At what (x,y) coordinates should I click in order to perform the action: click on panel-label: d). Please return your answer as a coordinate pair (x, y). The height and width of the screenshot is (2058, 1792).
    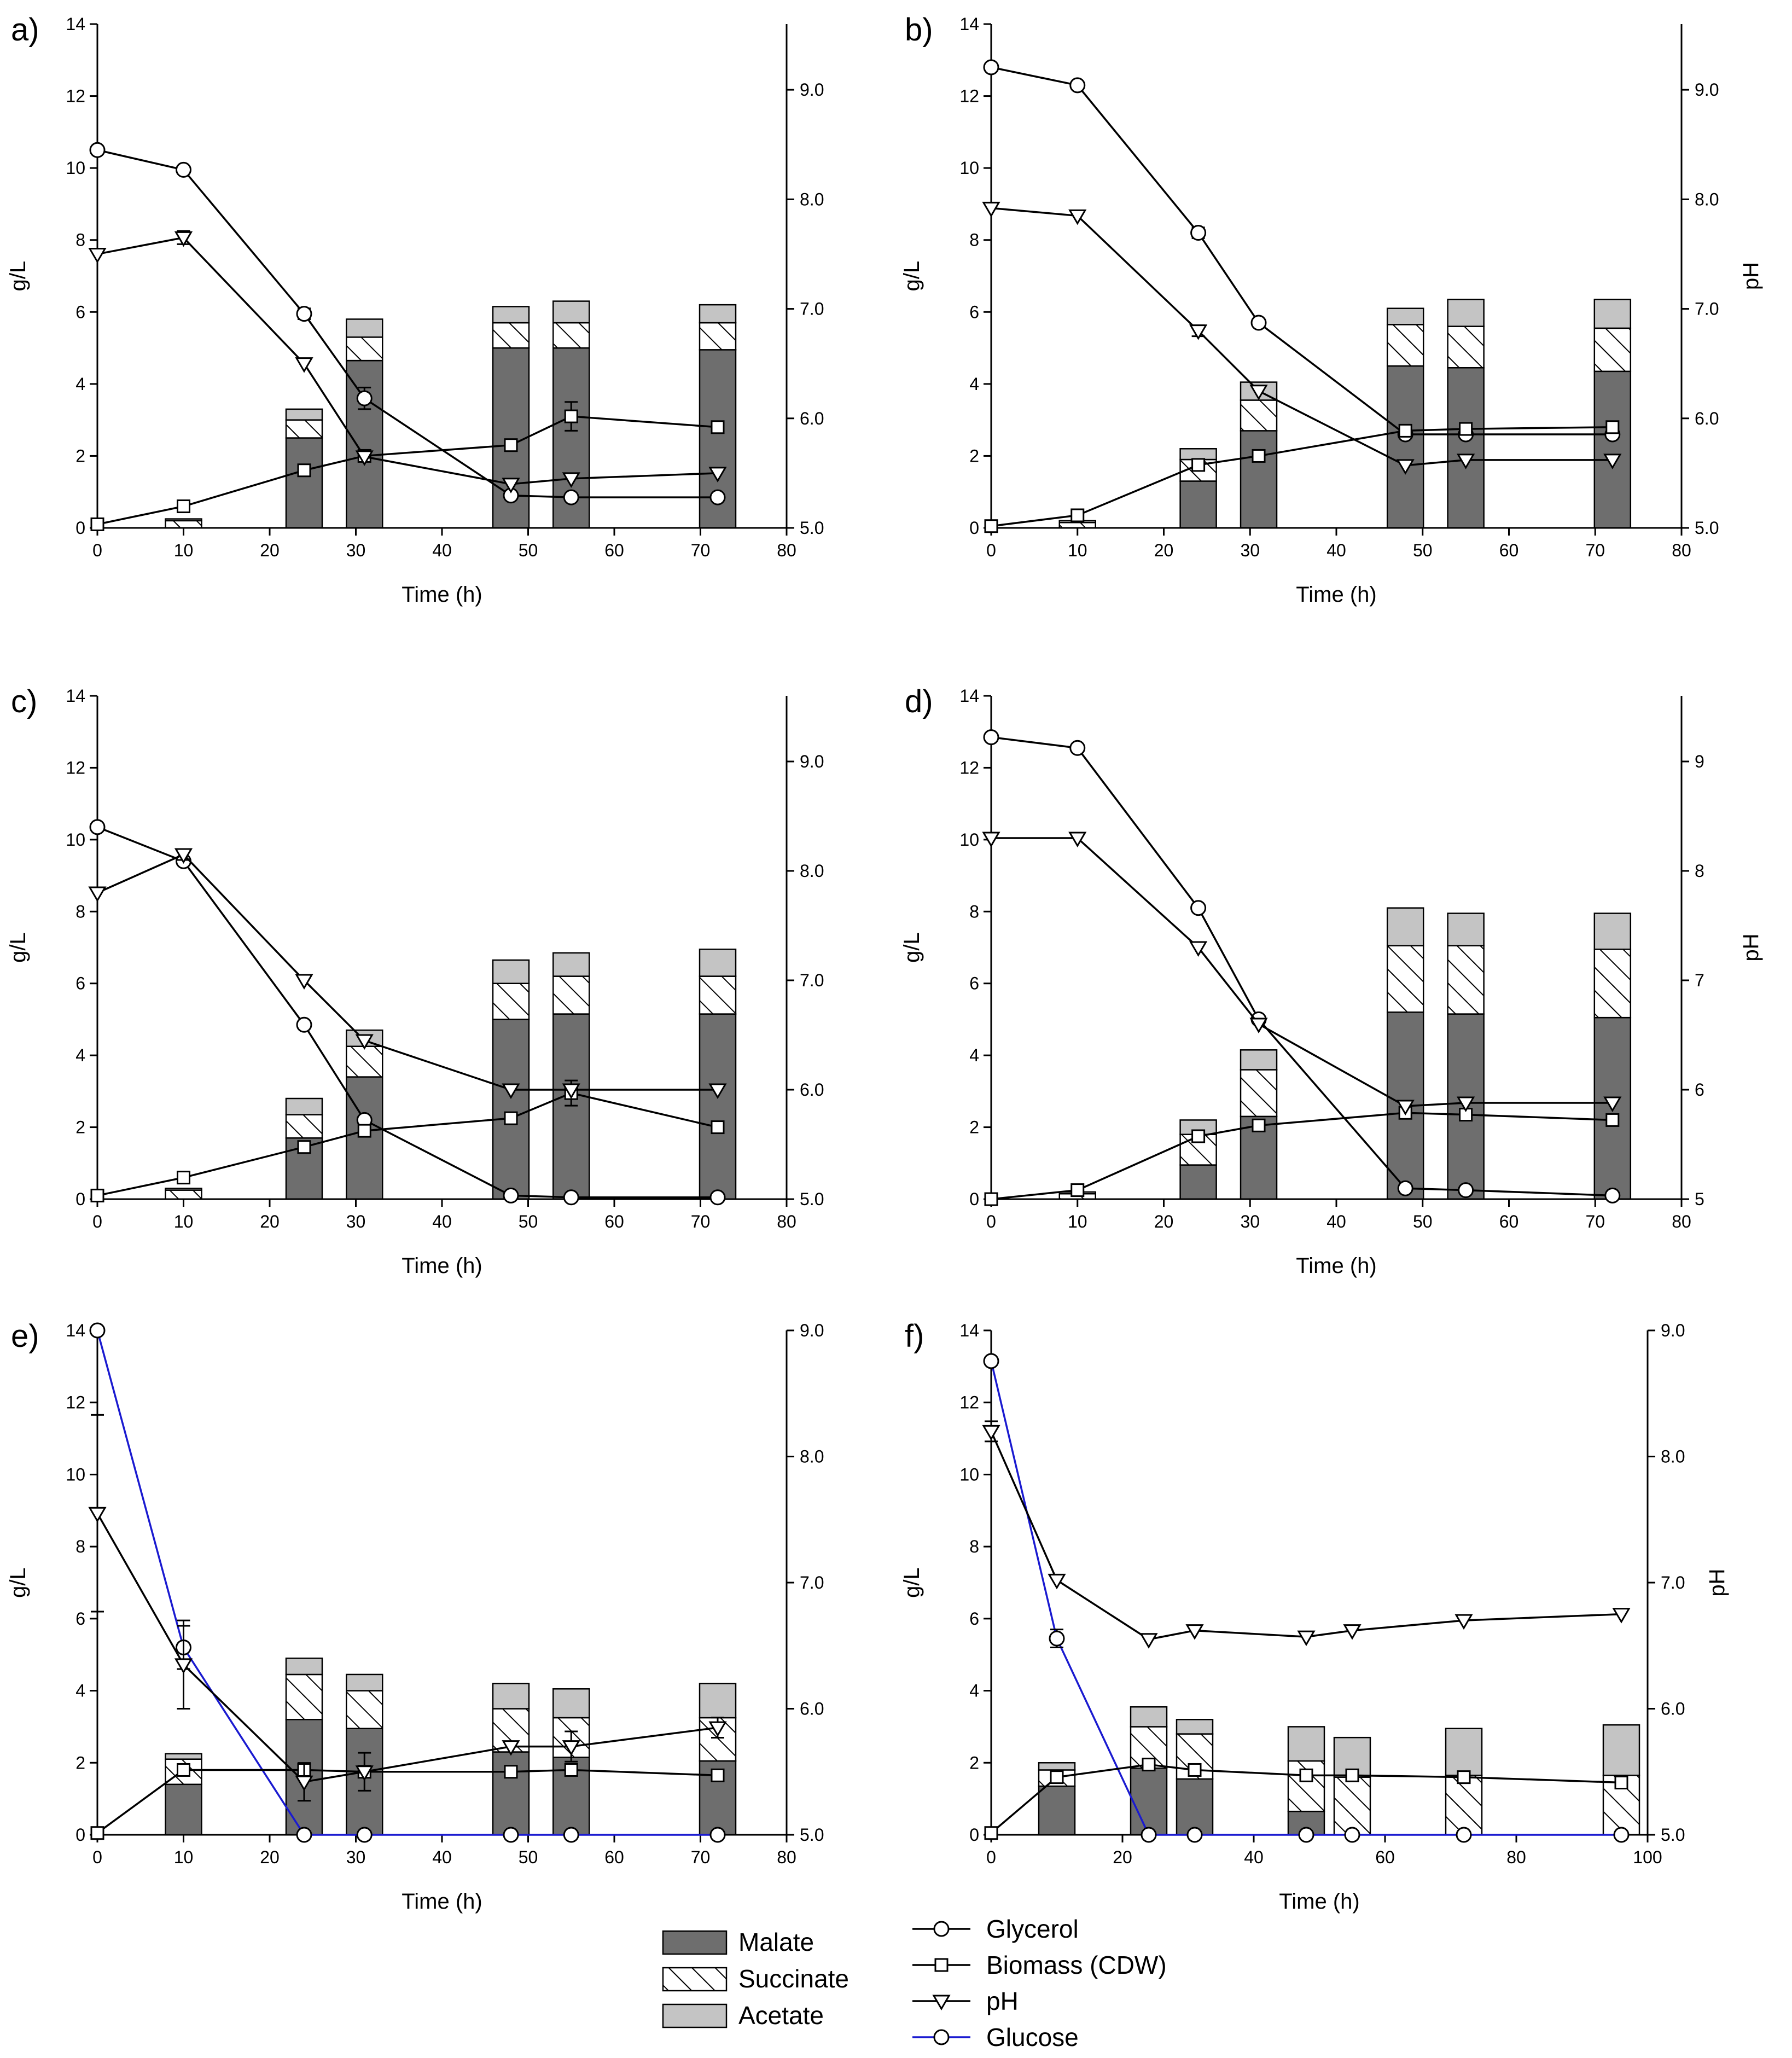
    Looking at the image, I should click on (919, 701).